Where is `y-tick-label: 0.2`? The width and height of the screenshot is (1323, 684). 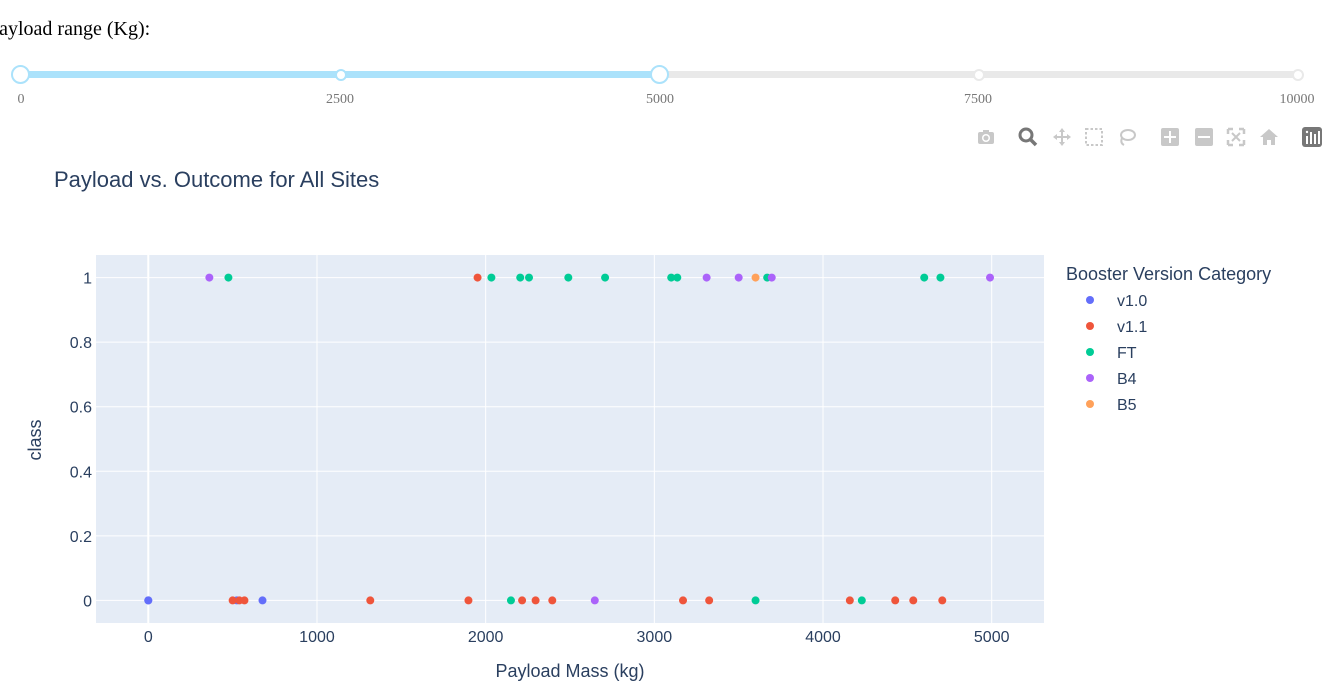
y-tick-label: 0.2 is located at coordinates (81, 537).